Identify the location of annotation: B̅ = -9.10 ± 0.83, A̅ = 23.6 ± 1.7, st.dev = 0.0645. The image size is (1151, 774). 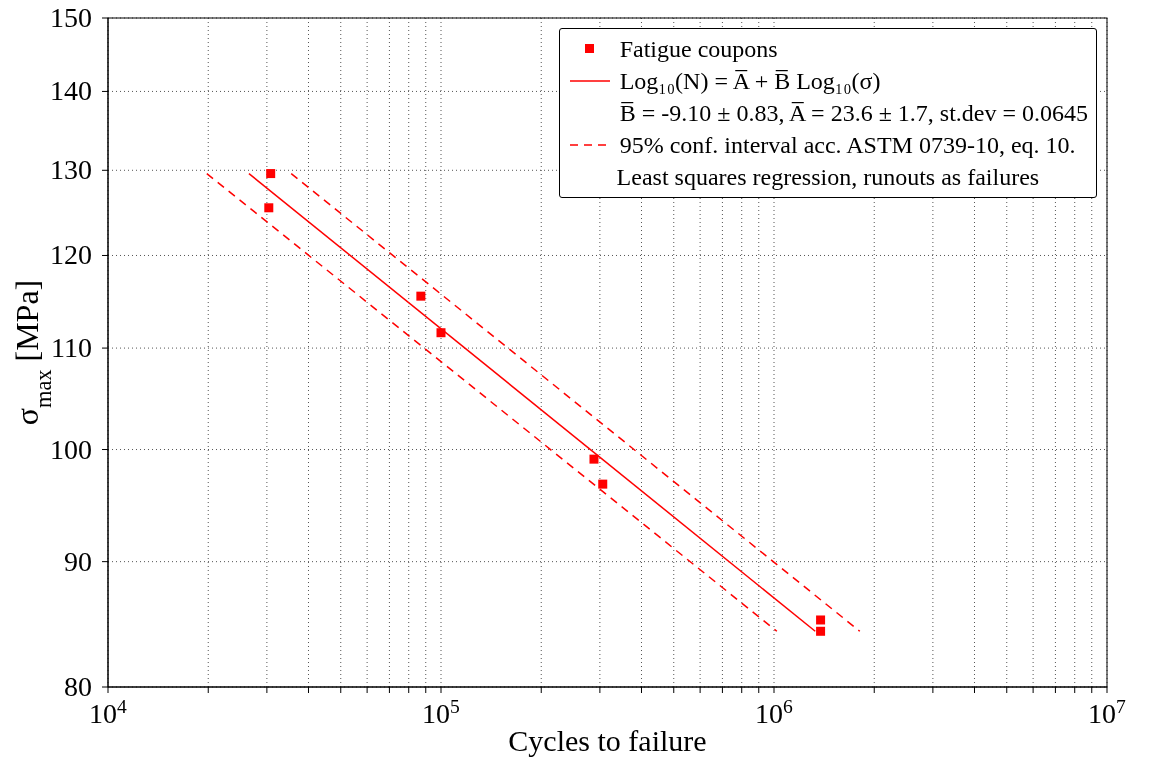
(853, 113).